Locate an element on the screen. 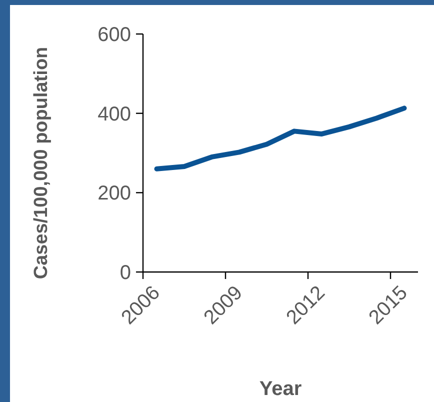  y-tick-label: 0 is located at coordinates (125, 273).